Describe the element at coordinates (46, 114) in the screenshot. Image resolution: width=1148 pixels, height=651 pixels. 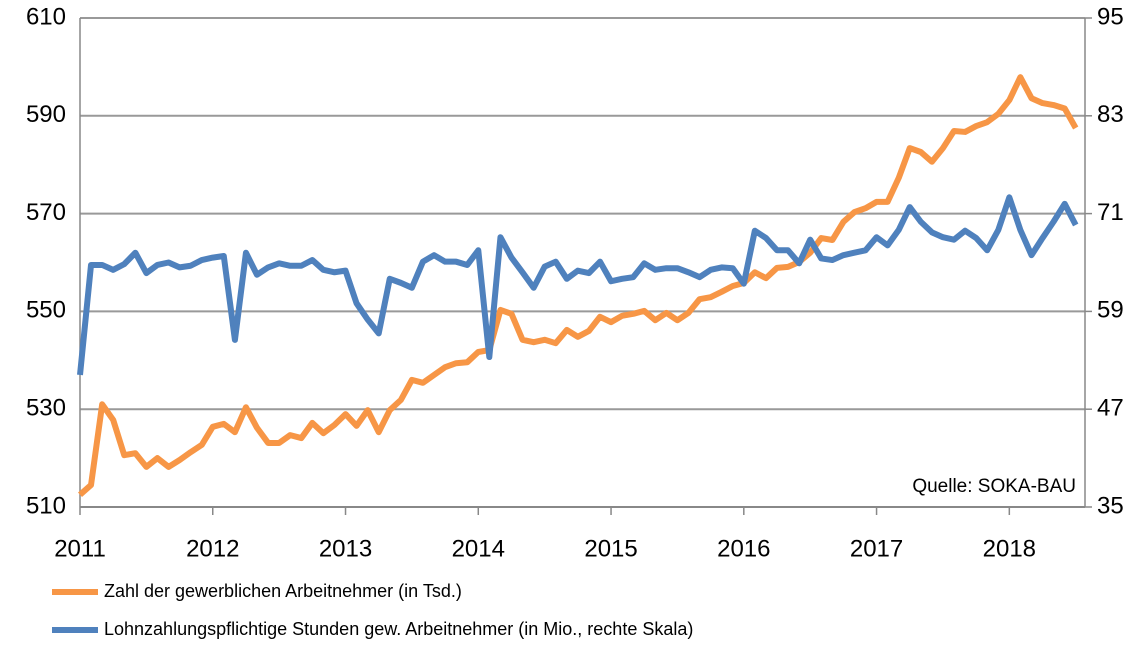
I see `y-tick-label: 590` at that location.